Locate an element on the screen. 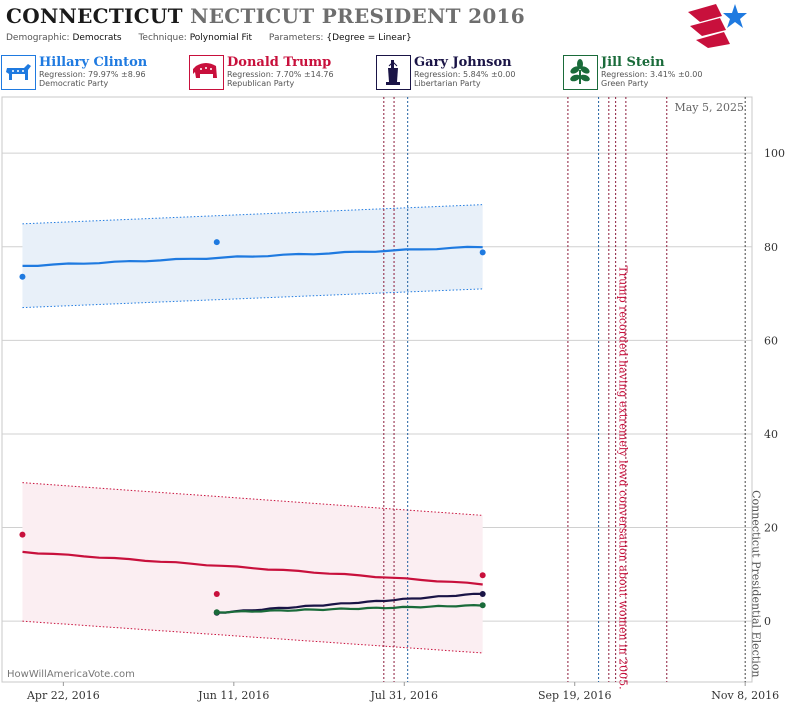  candidate-name: Hillary Clinton is located at coordinates (93, 62).